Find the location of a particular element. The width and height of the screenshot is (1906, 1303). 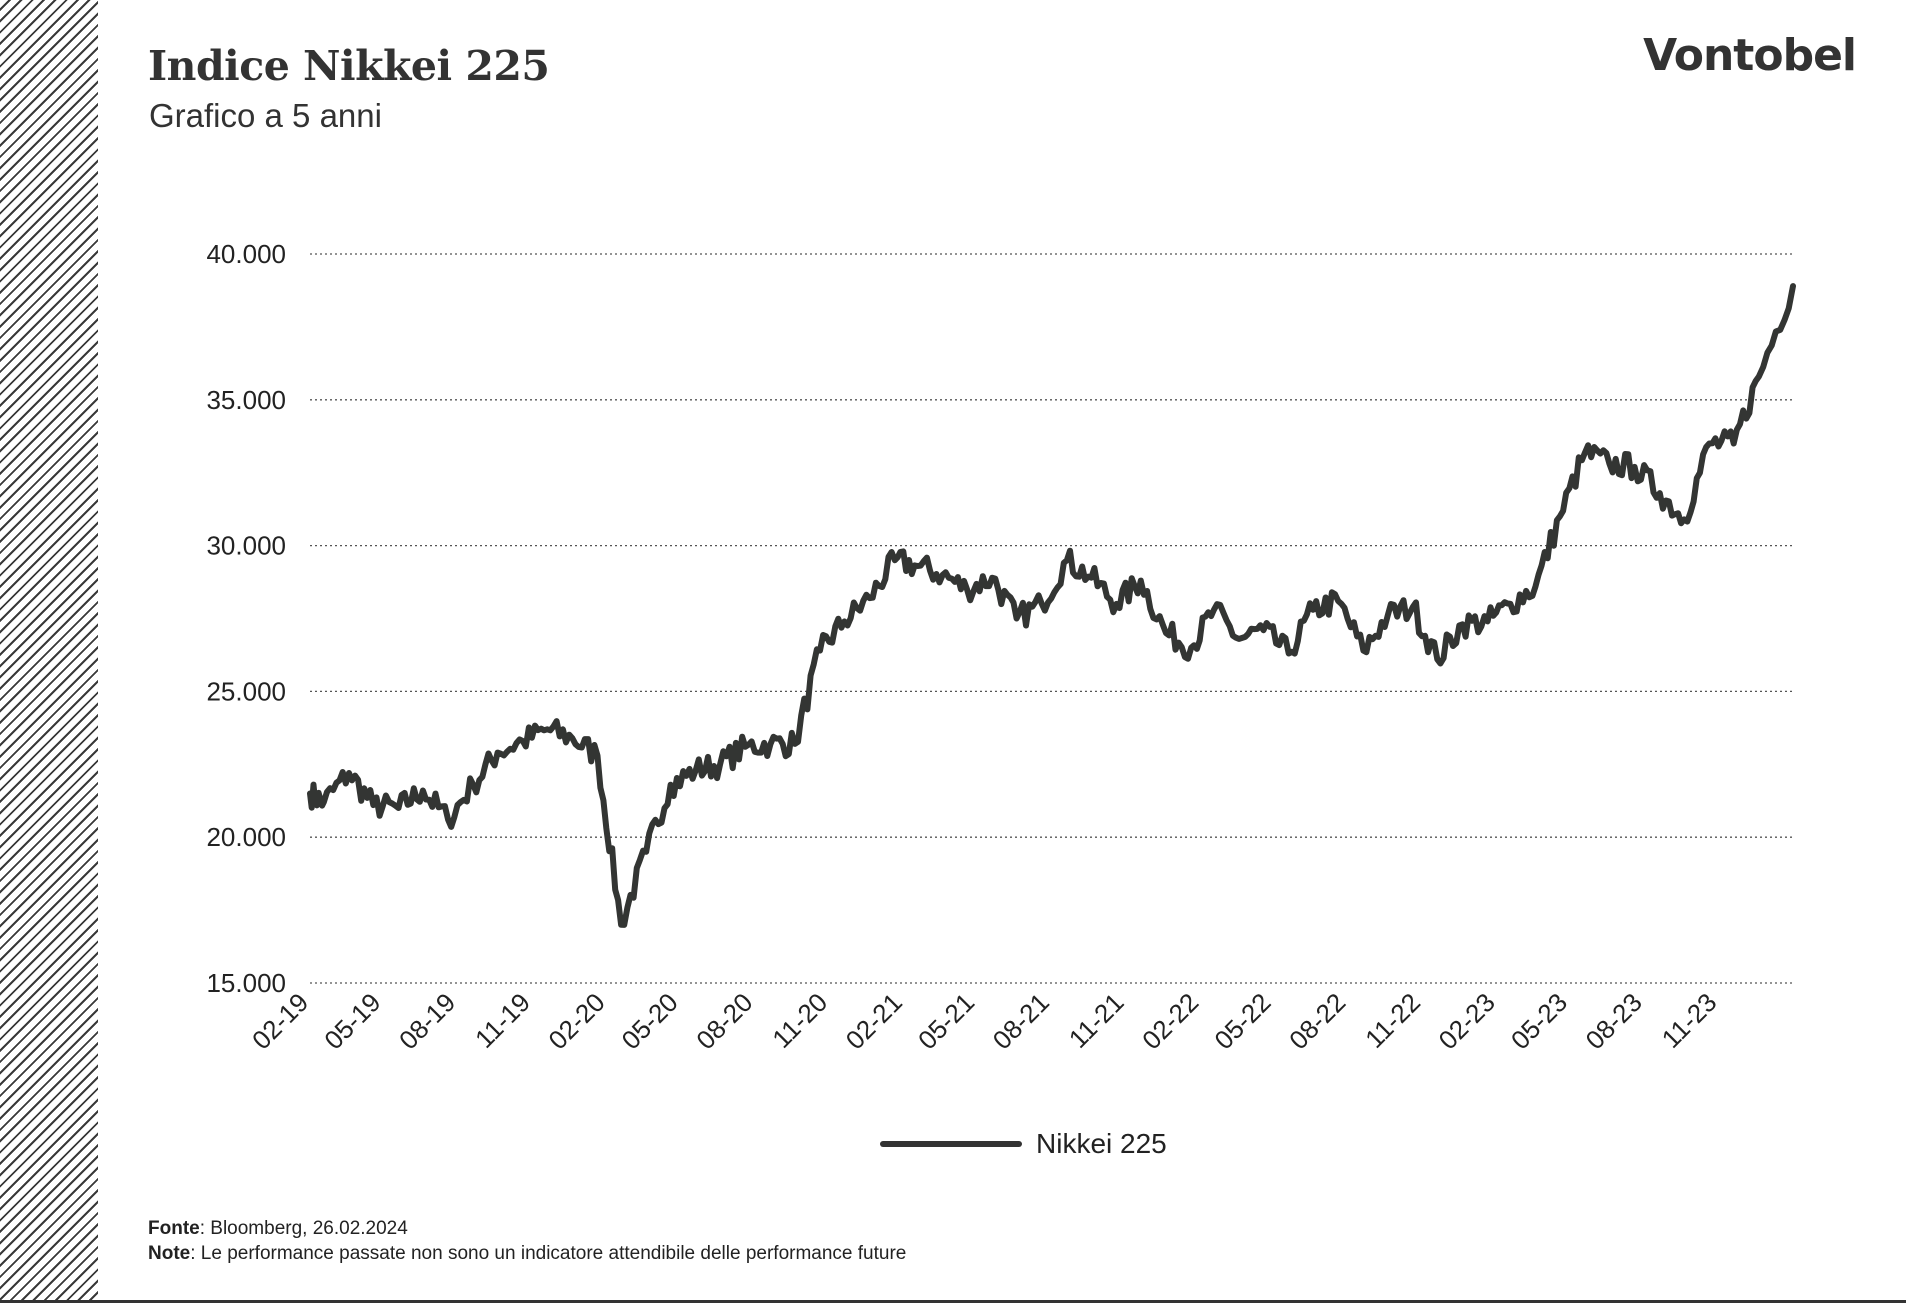

y-axis-ticks: 40.000 35.000 30.000 25.000 20.000 15.000 is located at coordinates (246, 618).